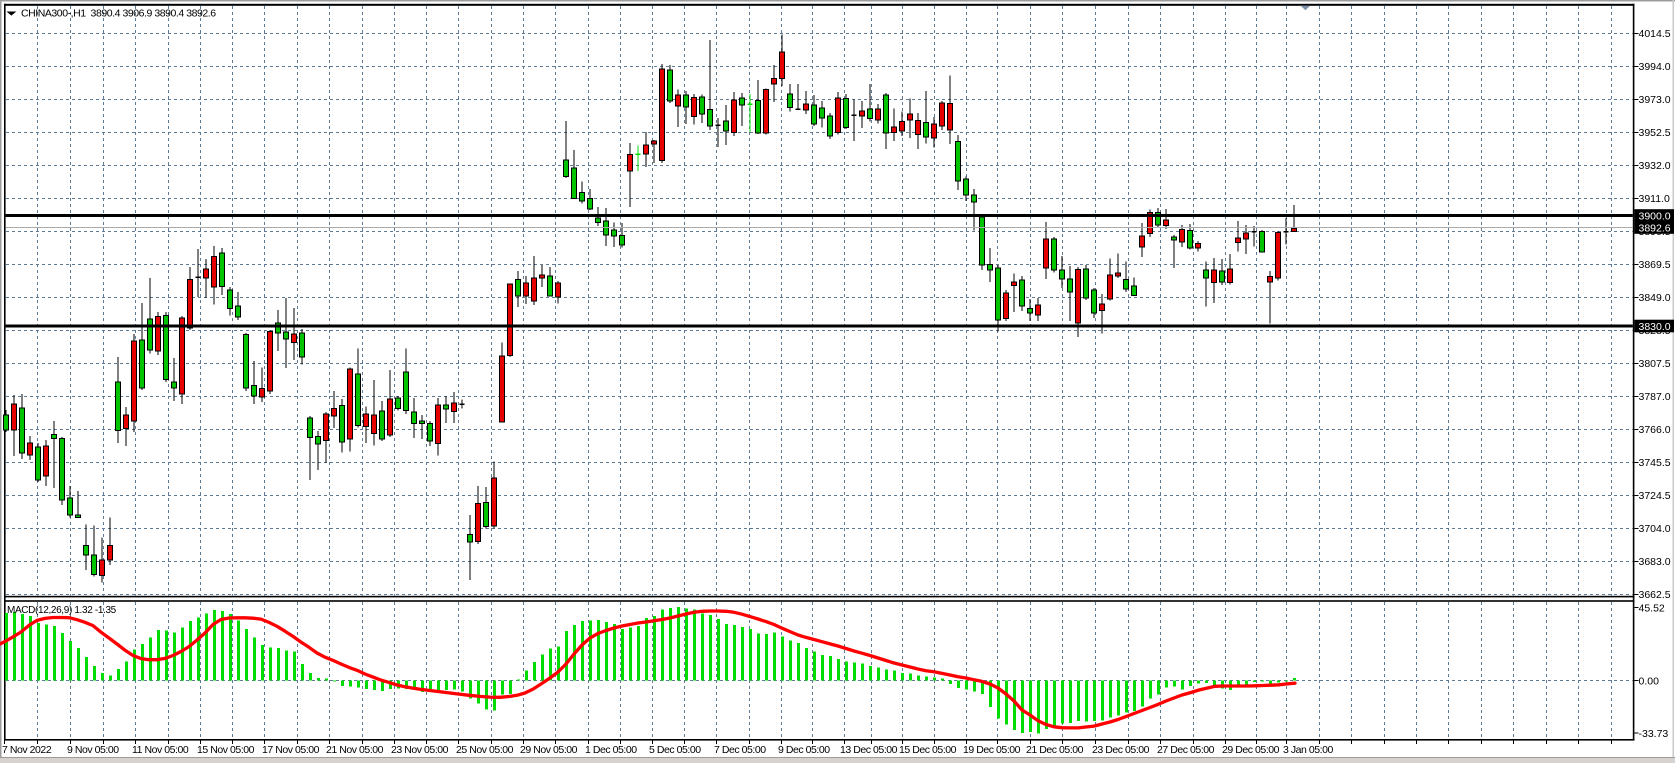 This screenshot has height=768, width=1675. Describe the element at coordinates (1655, 228) in the screenshot. I see `svg-text: 3892.6` at that location.